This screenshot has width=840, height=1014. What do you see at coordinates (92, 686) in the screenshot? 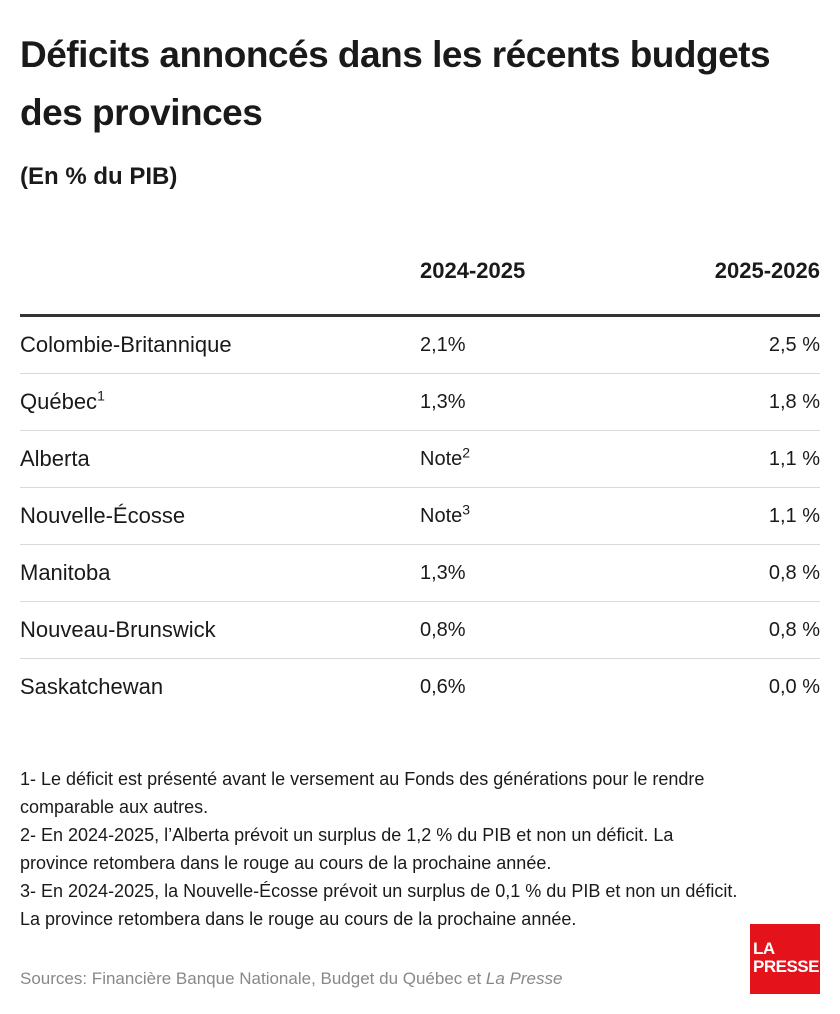
I see `province-name: Saskatchewan` at bounding box center [92, 686].